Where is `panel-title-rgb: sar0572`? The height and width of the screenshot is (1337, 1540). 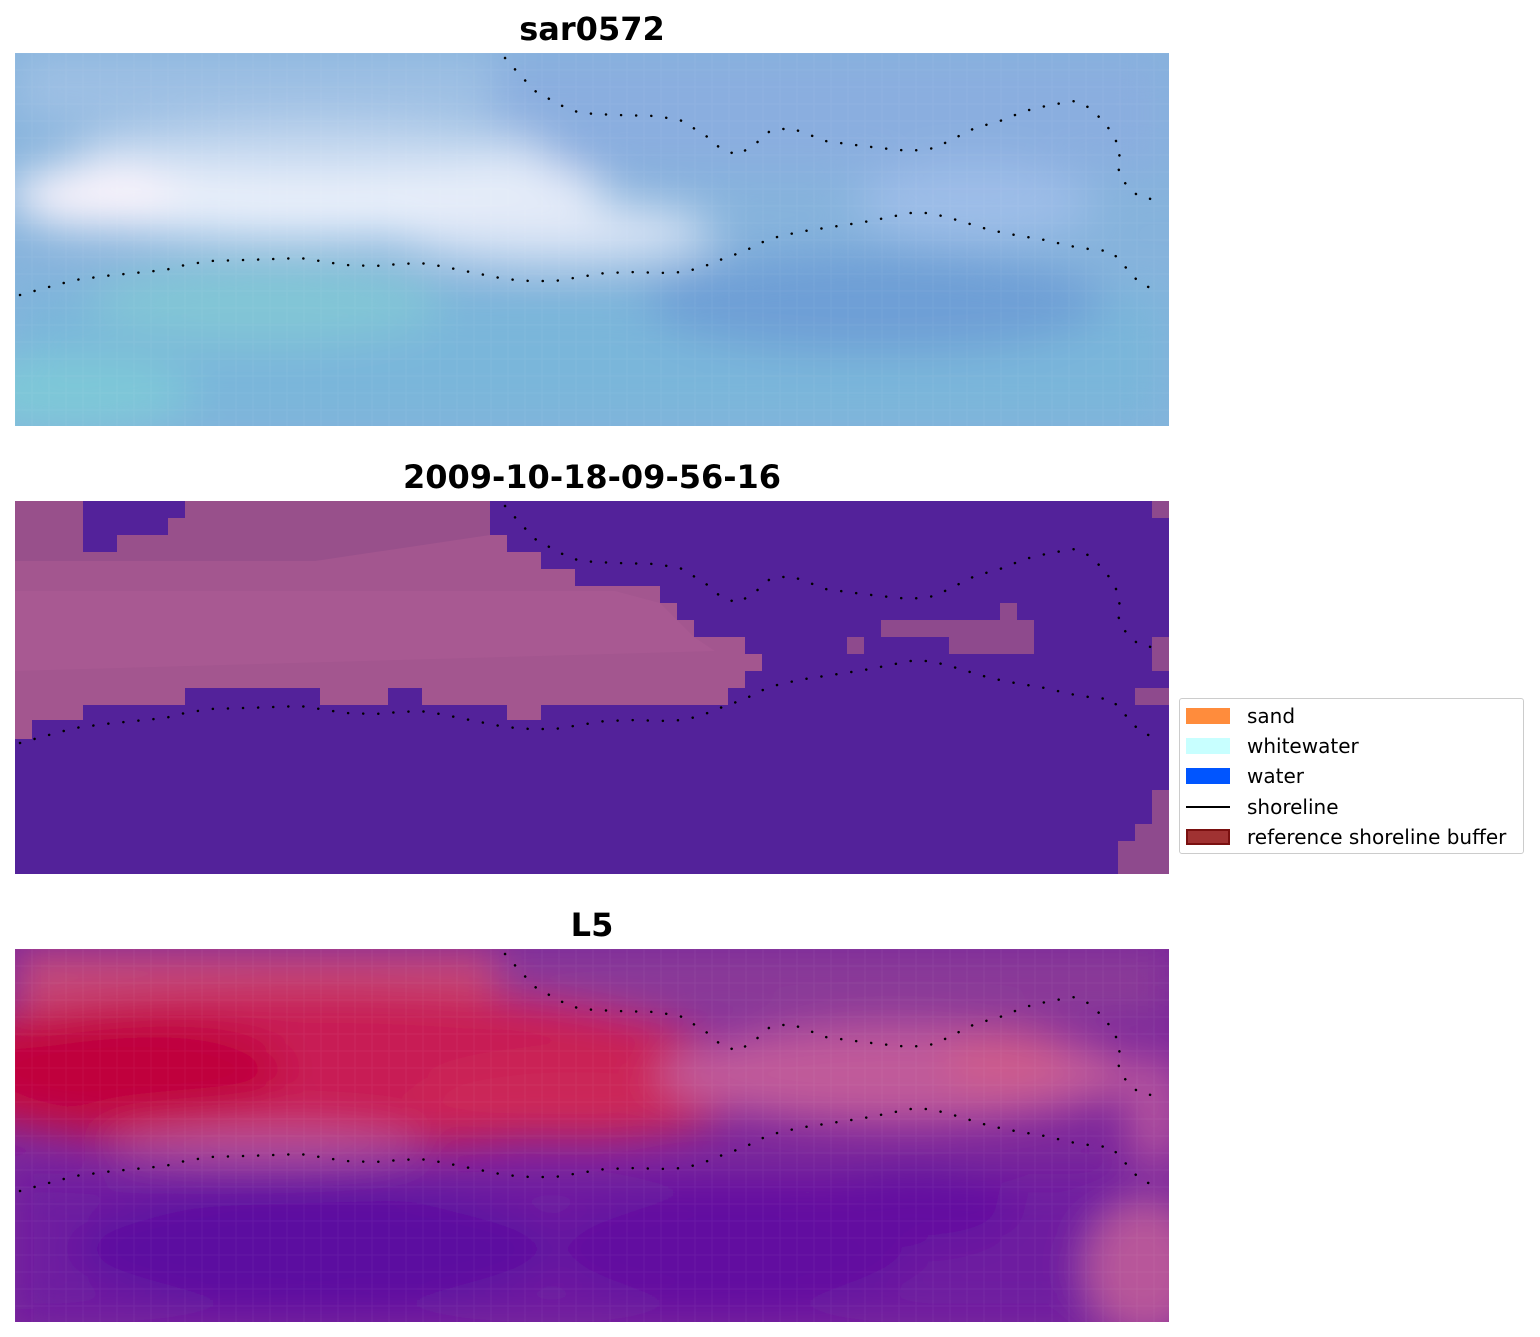
panel-title-rgb: sar0572 is located at coordinates (592, 29).